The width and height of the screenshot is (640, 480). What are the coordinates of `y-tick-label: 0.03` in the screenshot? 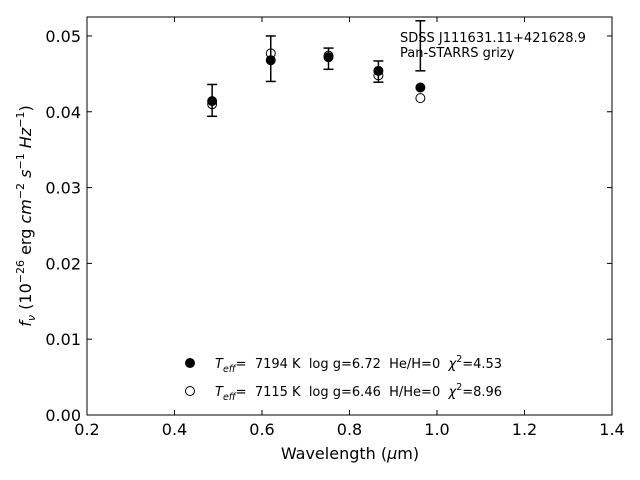 It's located at (63, 188).